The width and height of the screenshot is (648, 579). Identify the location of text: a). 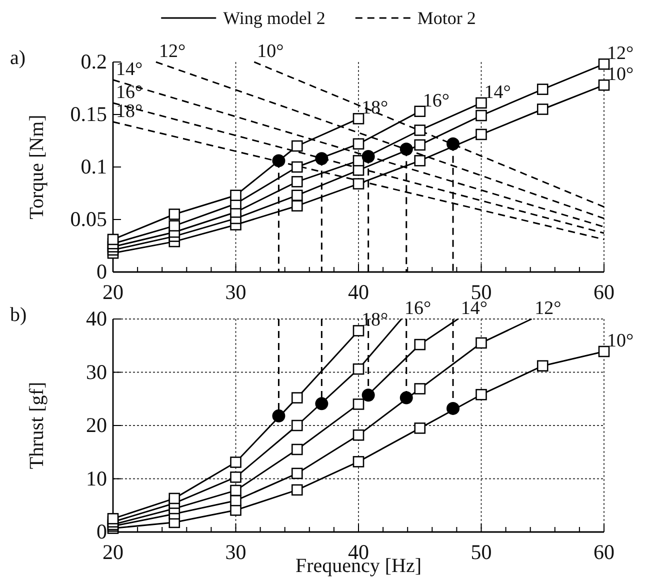
(18, 58).